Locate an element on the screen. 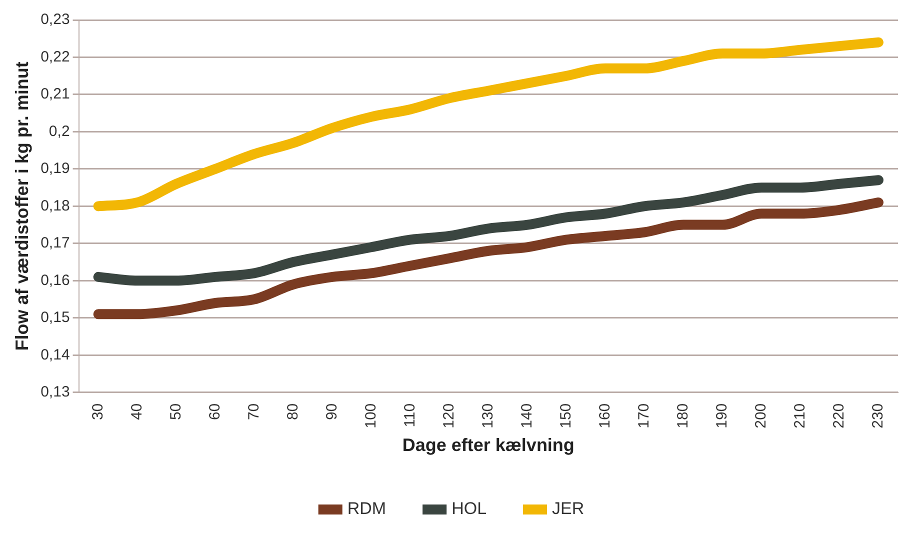 Image resolution: width=919 pixels, height=539 pixels. x-tick-label: 180 is located at coordinates (683, 415).